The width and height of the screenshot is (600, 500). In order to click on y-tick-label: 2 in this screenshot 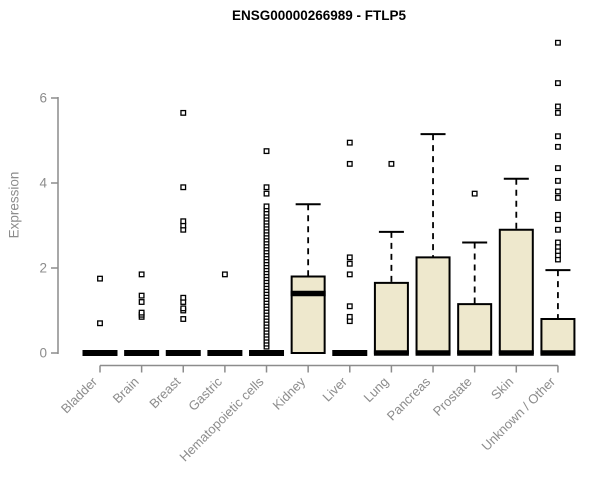, I will do `click(43, 268)`.